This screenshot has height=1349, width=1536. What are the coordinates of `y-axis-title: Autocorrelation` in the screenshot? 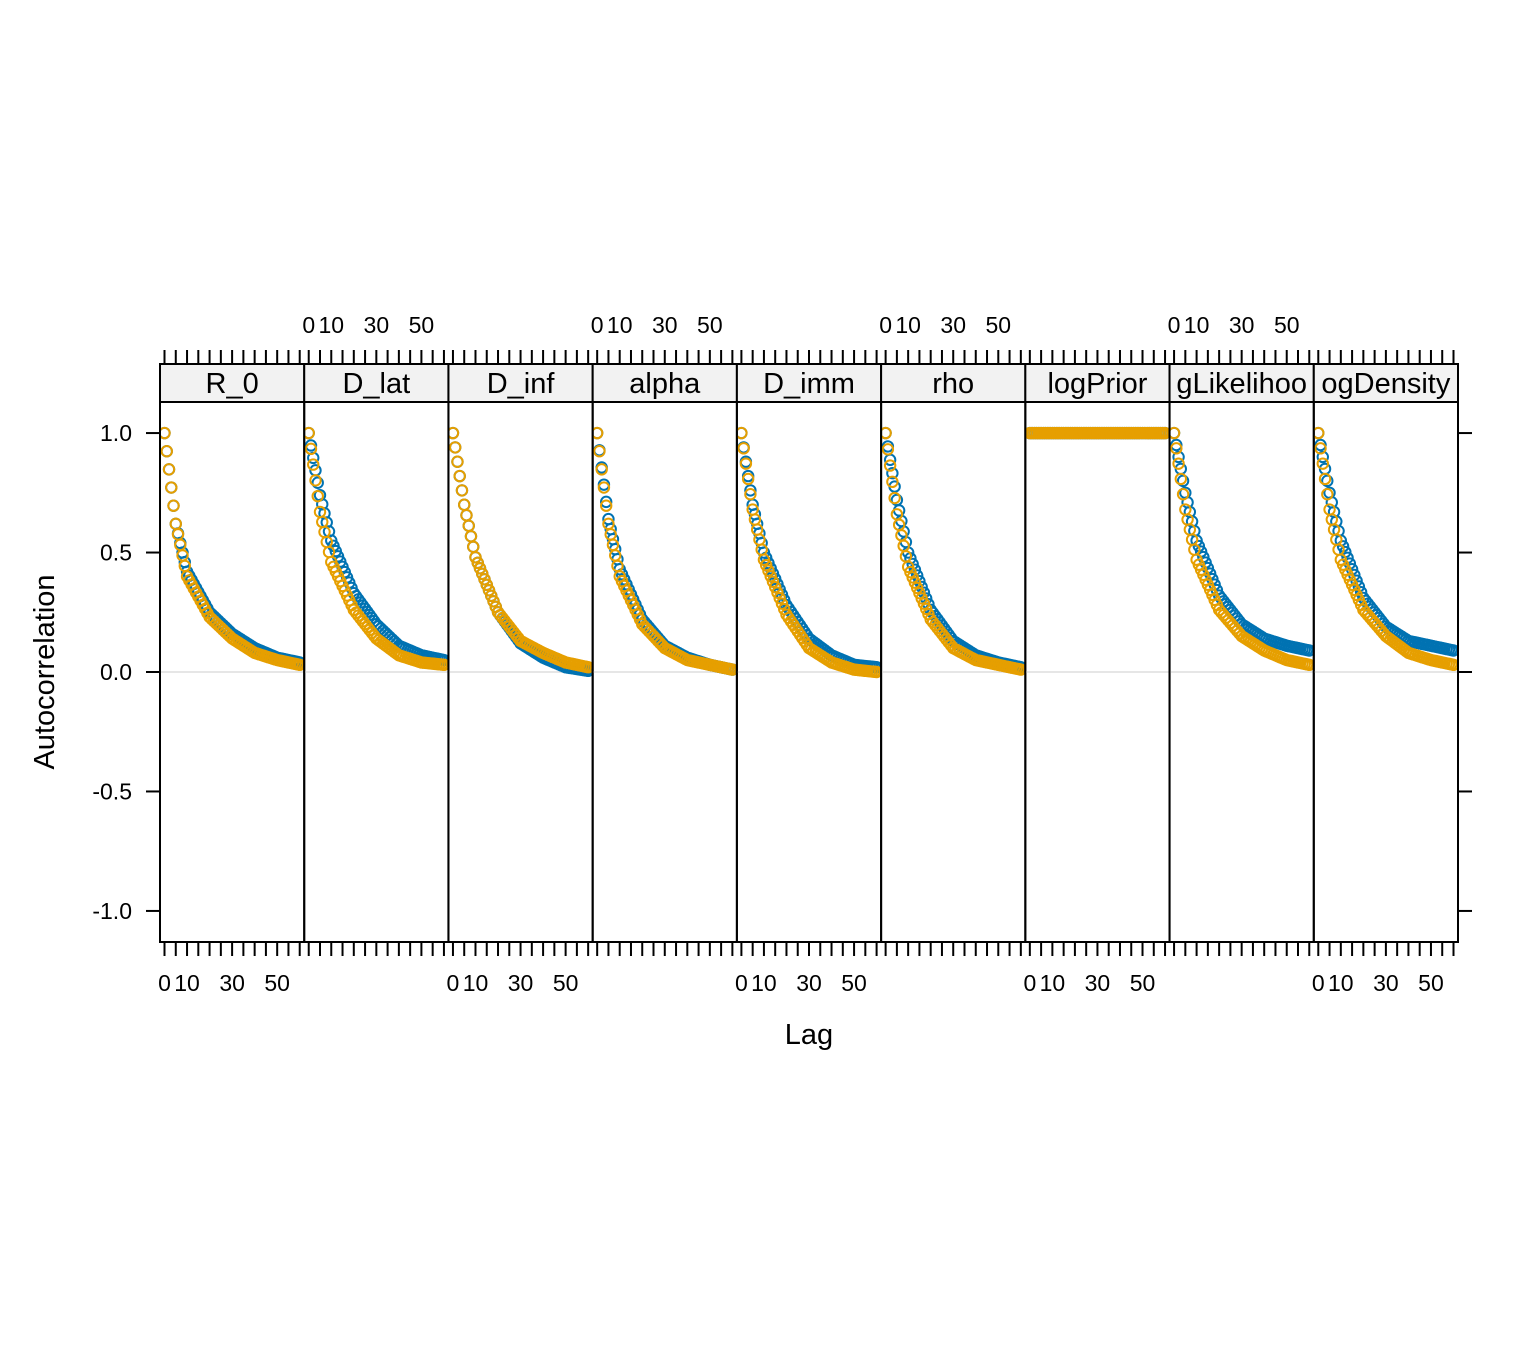 It's located at (45, 671).